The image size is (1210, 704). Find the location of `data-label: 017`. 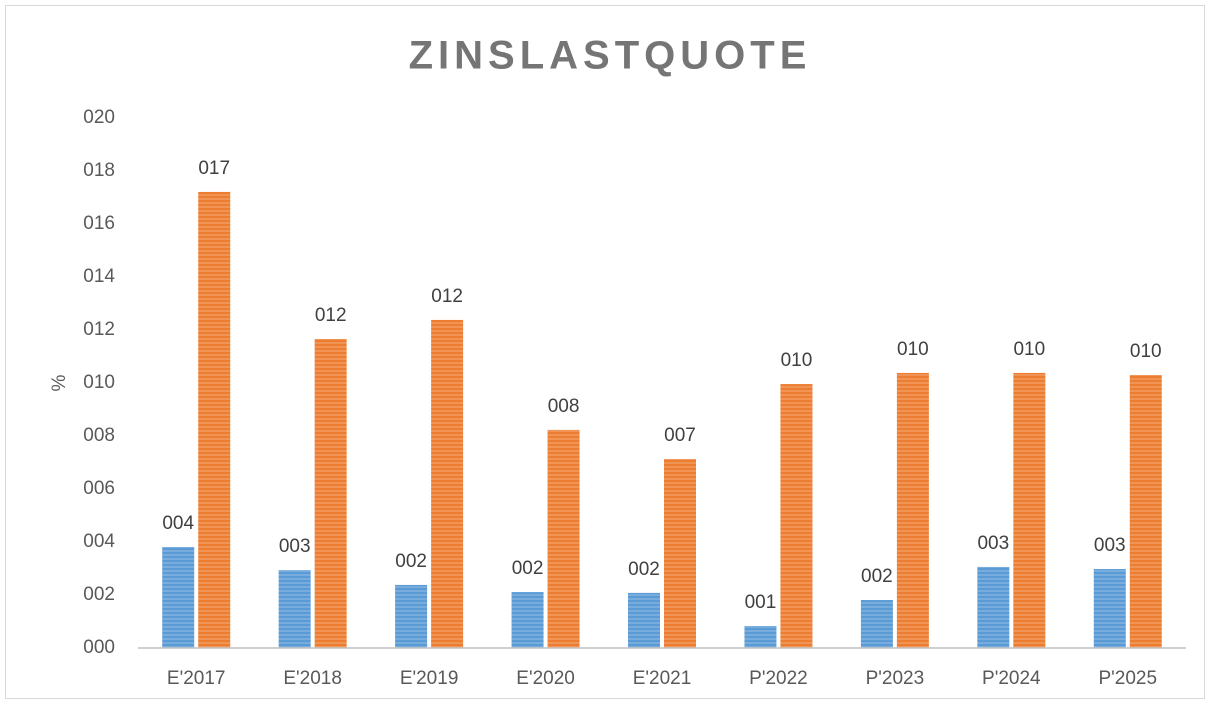

data-label: 017 is located at coordinates (214, 168).